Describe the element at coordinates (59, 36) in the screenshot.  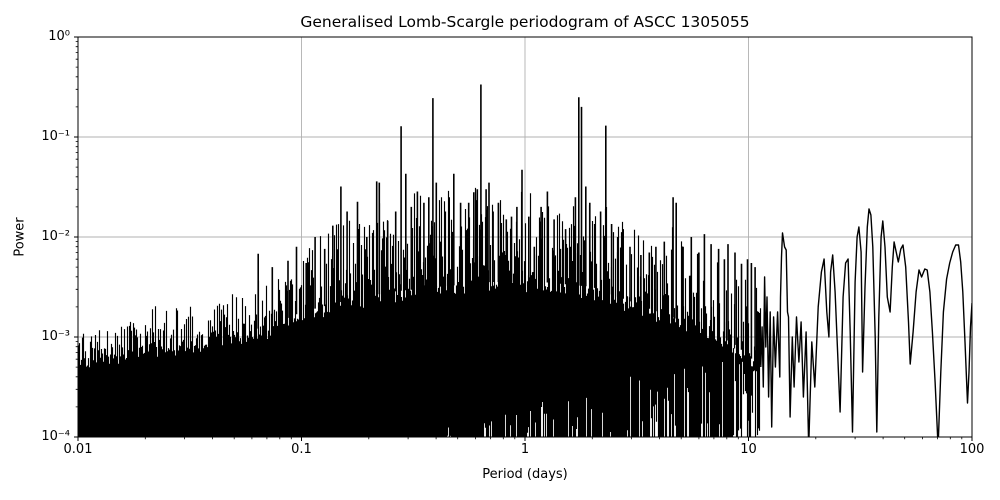
I see `y-tick-label: 10⁰` at that location.